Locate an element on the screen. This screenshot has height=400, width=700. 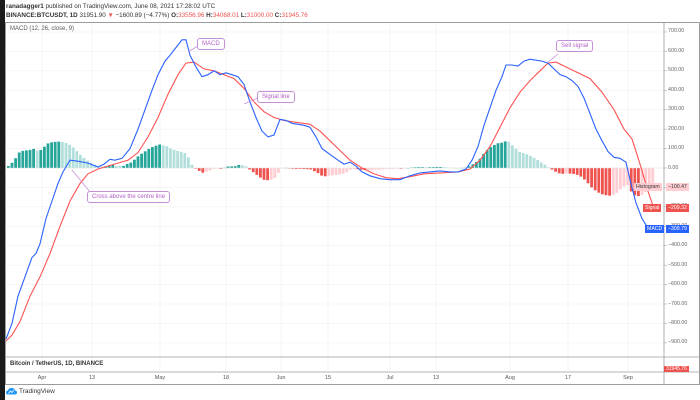
left-edge-strip is located at coordinates (2, 200).